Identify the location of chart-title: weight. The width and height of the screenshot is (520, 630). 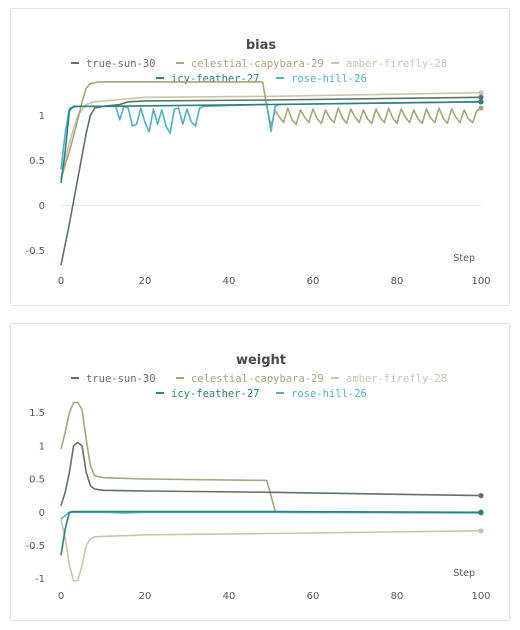
(261, 360).